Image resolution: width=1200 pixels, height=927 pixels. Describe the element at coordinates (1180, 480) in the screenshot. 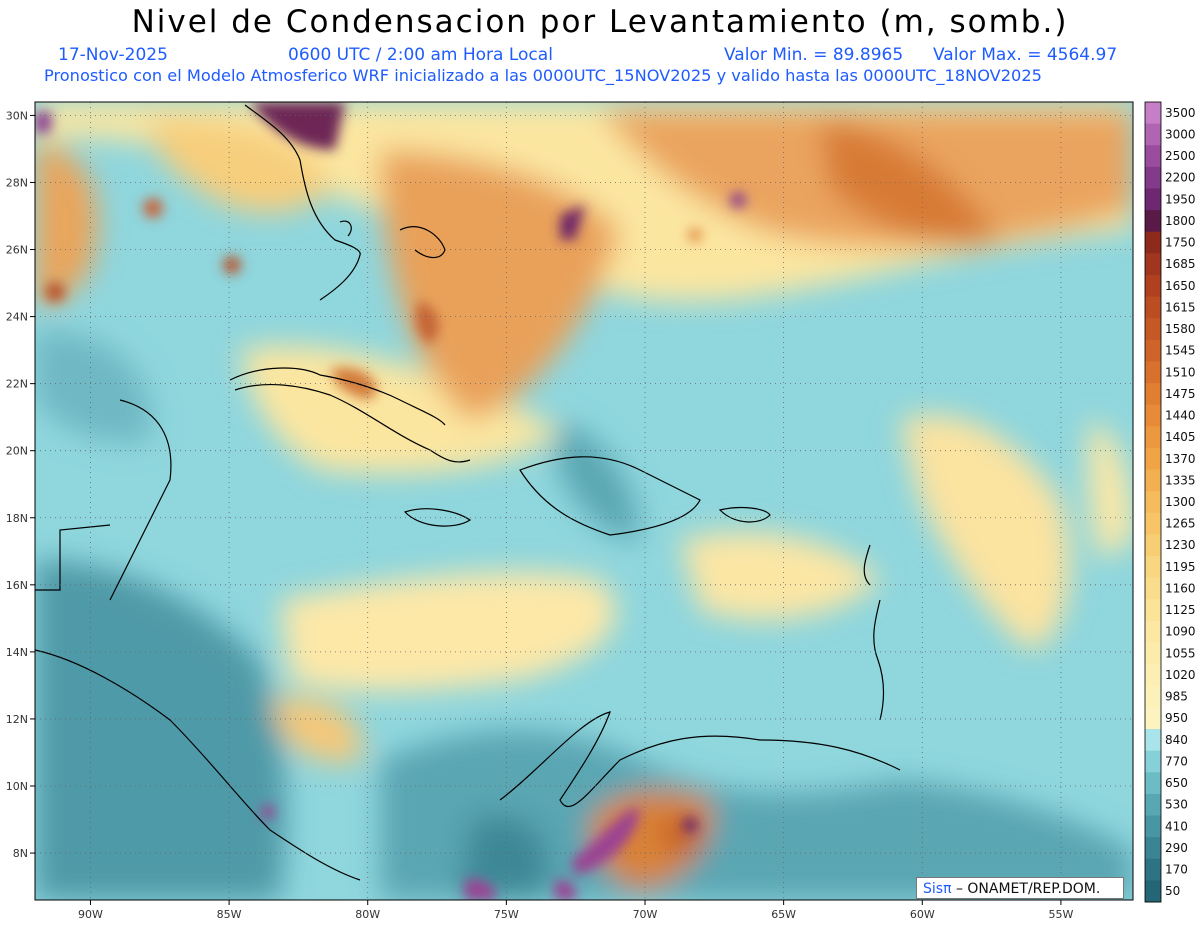

I see `colorbar-label: 1335` at that location.